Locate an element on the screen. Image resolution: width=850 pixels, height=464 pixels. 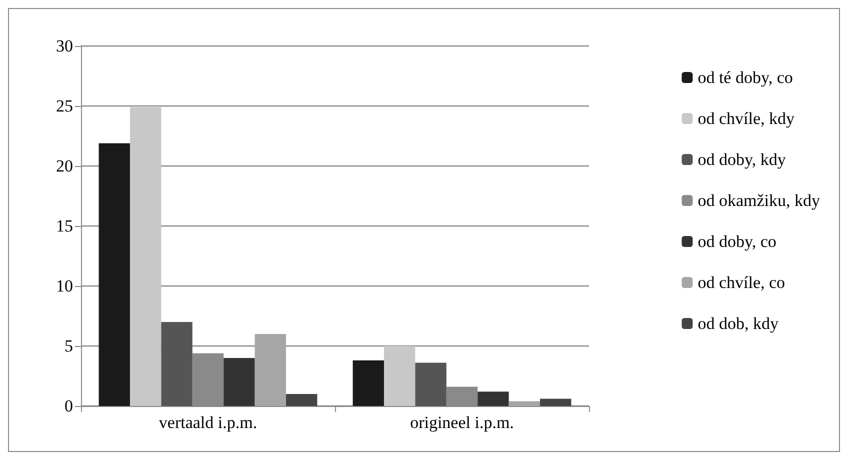
x-tick-label: origineel i.p.m. is located at coordinates (462, 422).